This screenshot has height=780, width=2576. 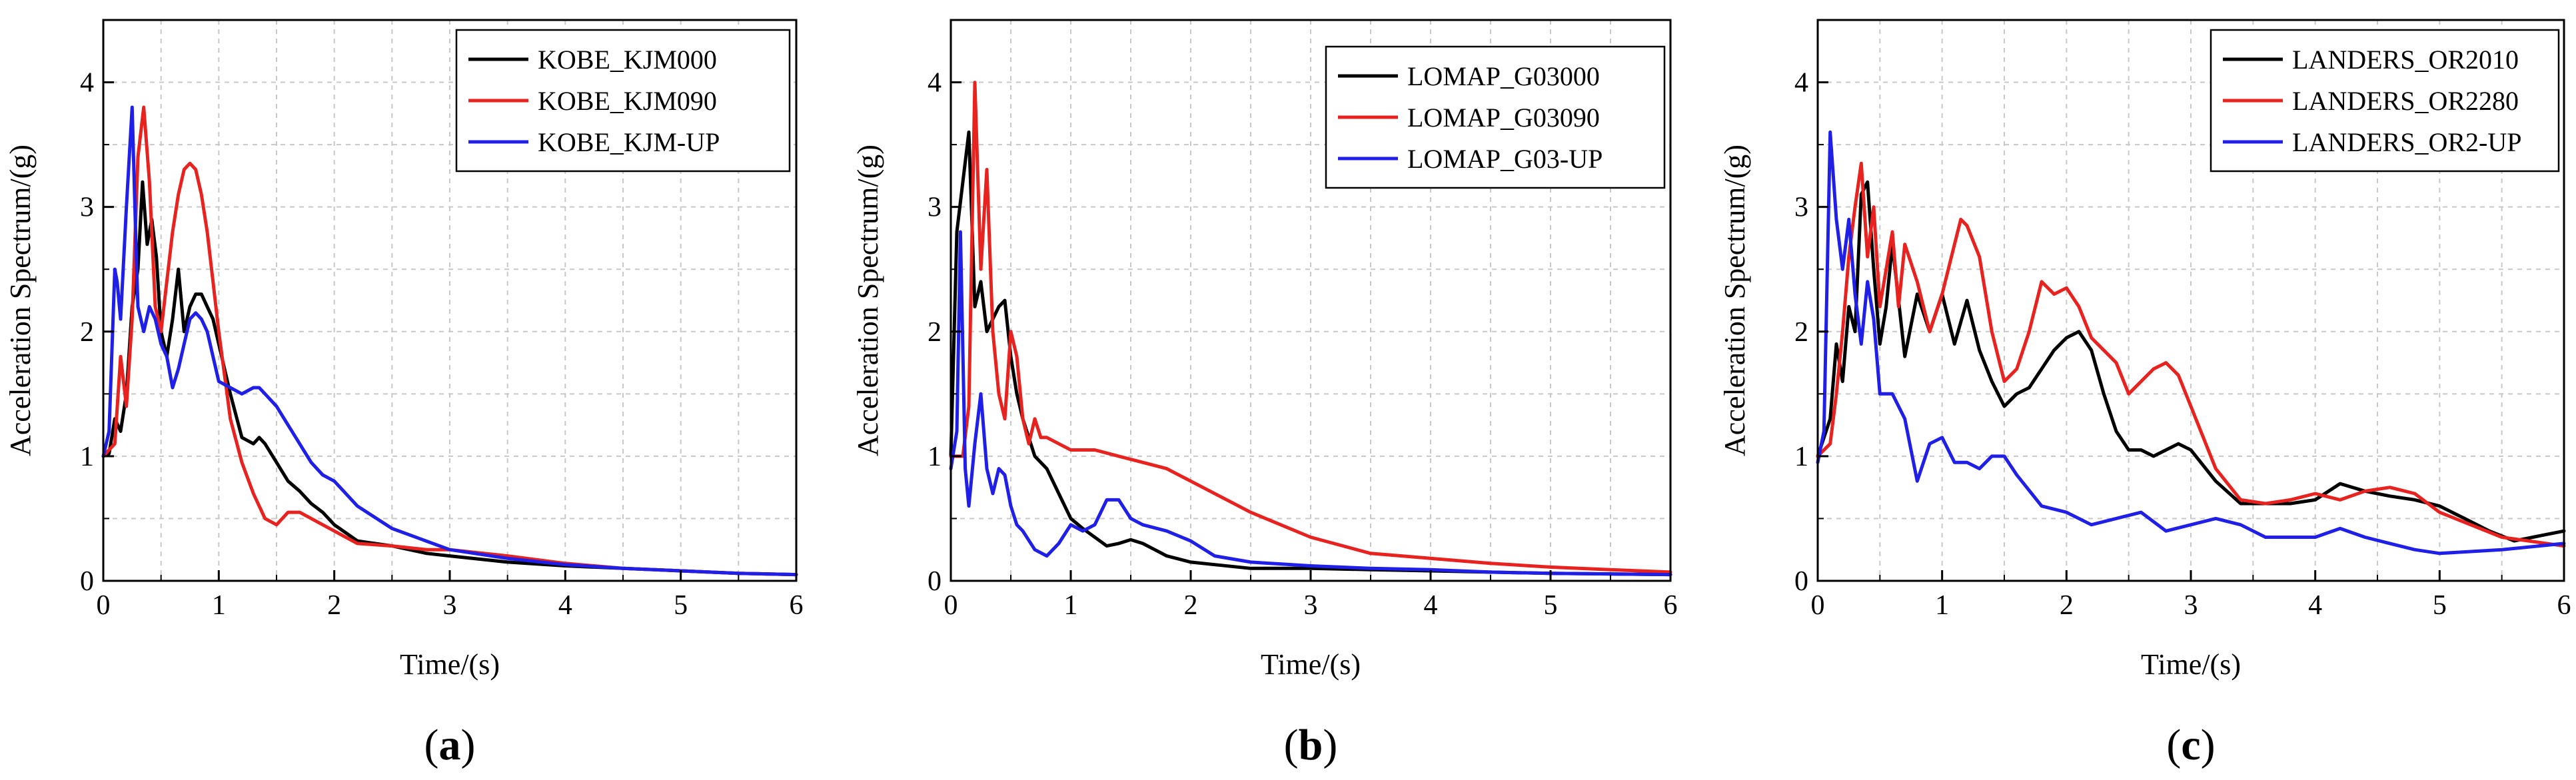 I want to click on series-line-lomap-g03-up, so click(x=1310, y=403).